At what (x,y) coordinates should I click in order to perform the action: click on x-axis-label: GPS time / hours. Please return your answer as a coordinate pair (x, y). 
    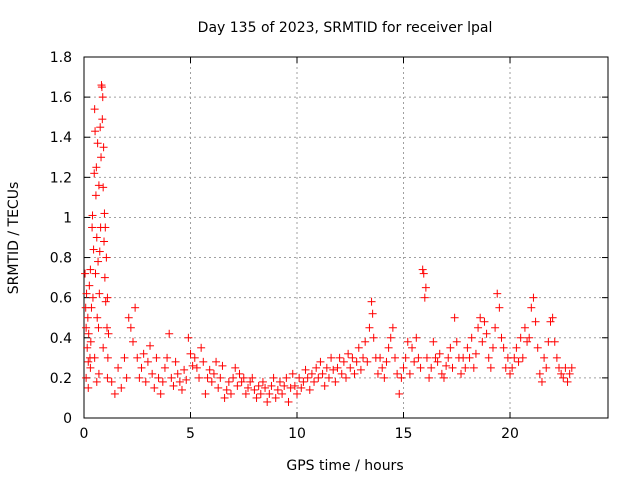
    Looking at the image, I should click on (344, 466).